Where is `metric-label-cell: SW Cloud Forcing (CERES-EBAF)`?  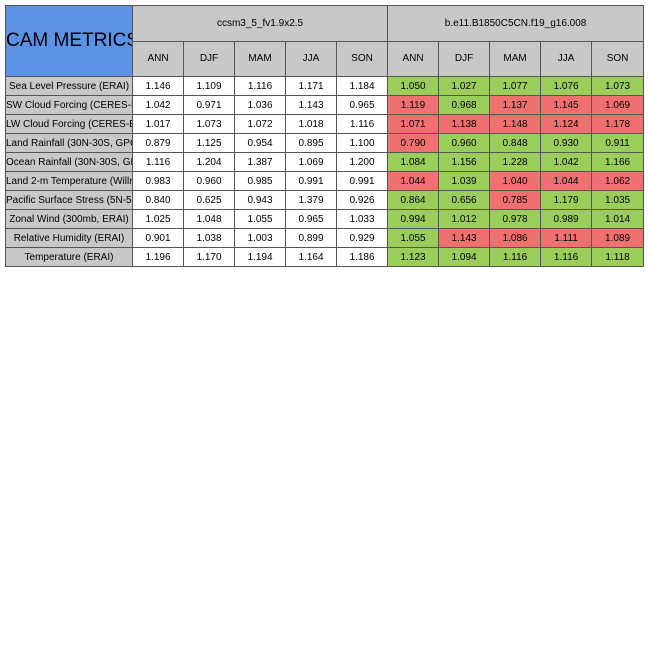
metric-label-cell: SW Cloud Forcing (CERES-EBAF) is located at coordinates (69, 105).